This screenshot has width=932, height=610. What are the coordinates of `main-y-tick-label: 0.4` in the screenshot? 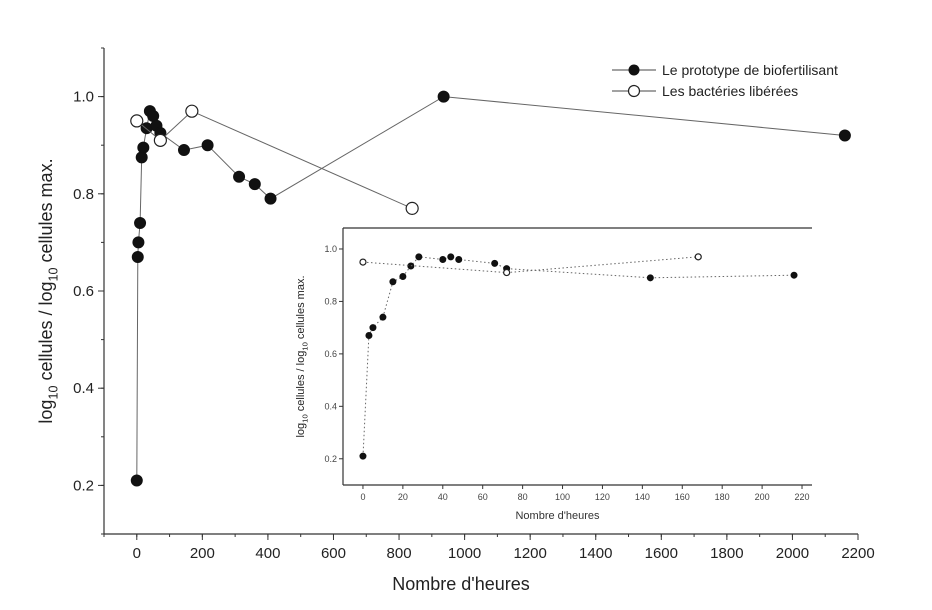 It's located at (83, 388).